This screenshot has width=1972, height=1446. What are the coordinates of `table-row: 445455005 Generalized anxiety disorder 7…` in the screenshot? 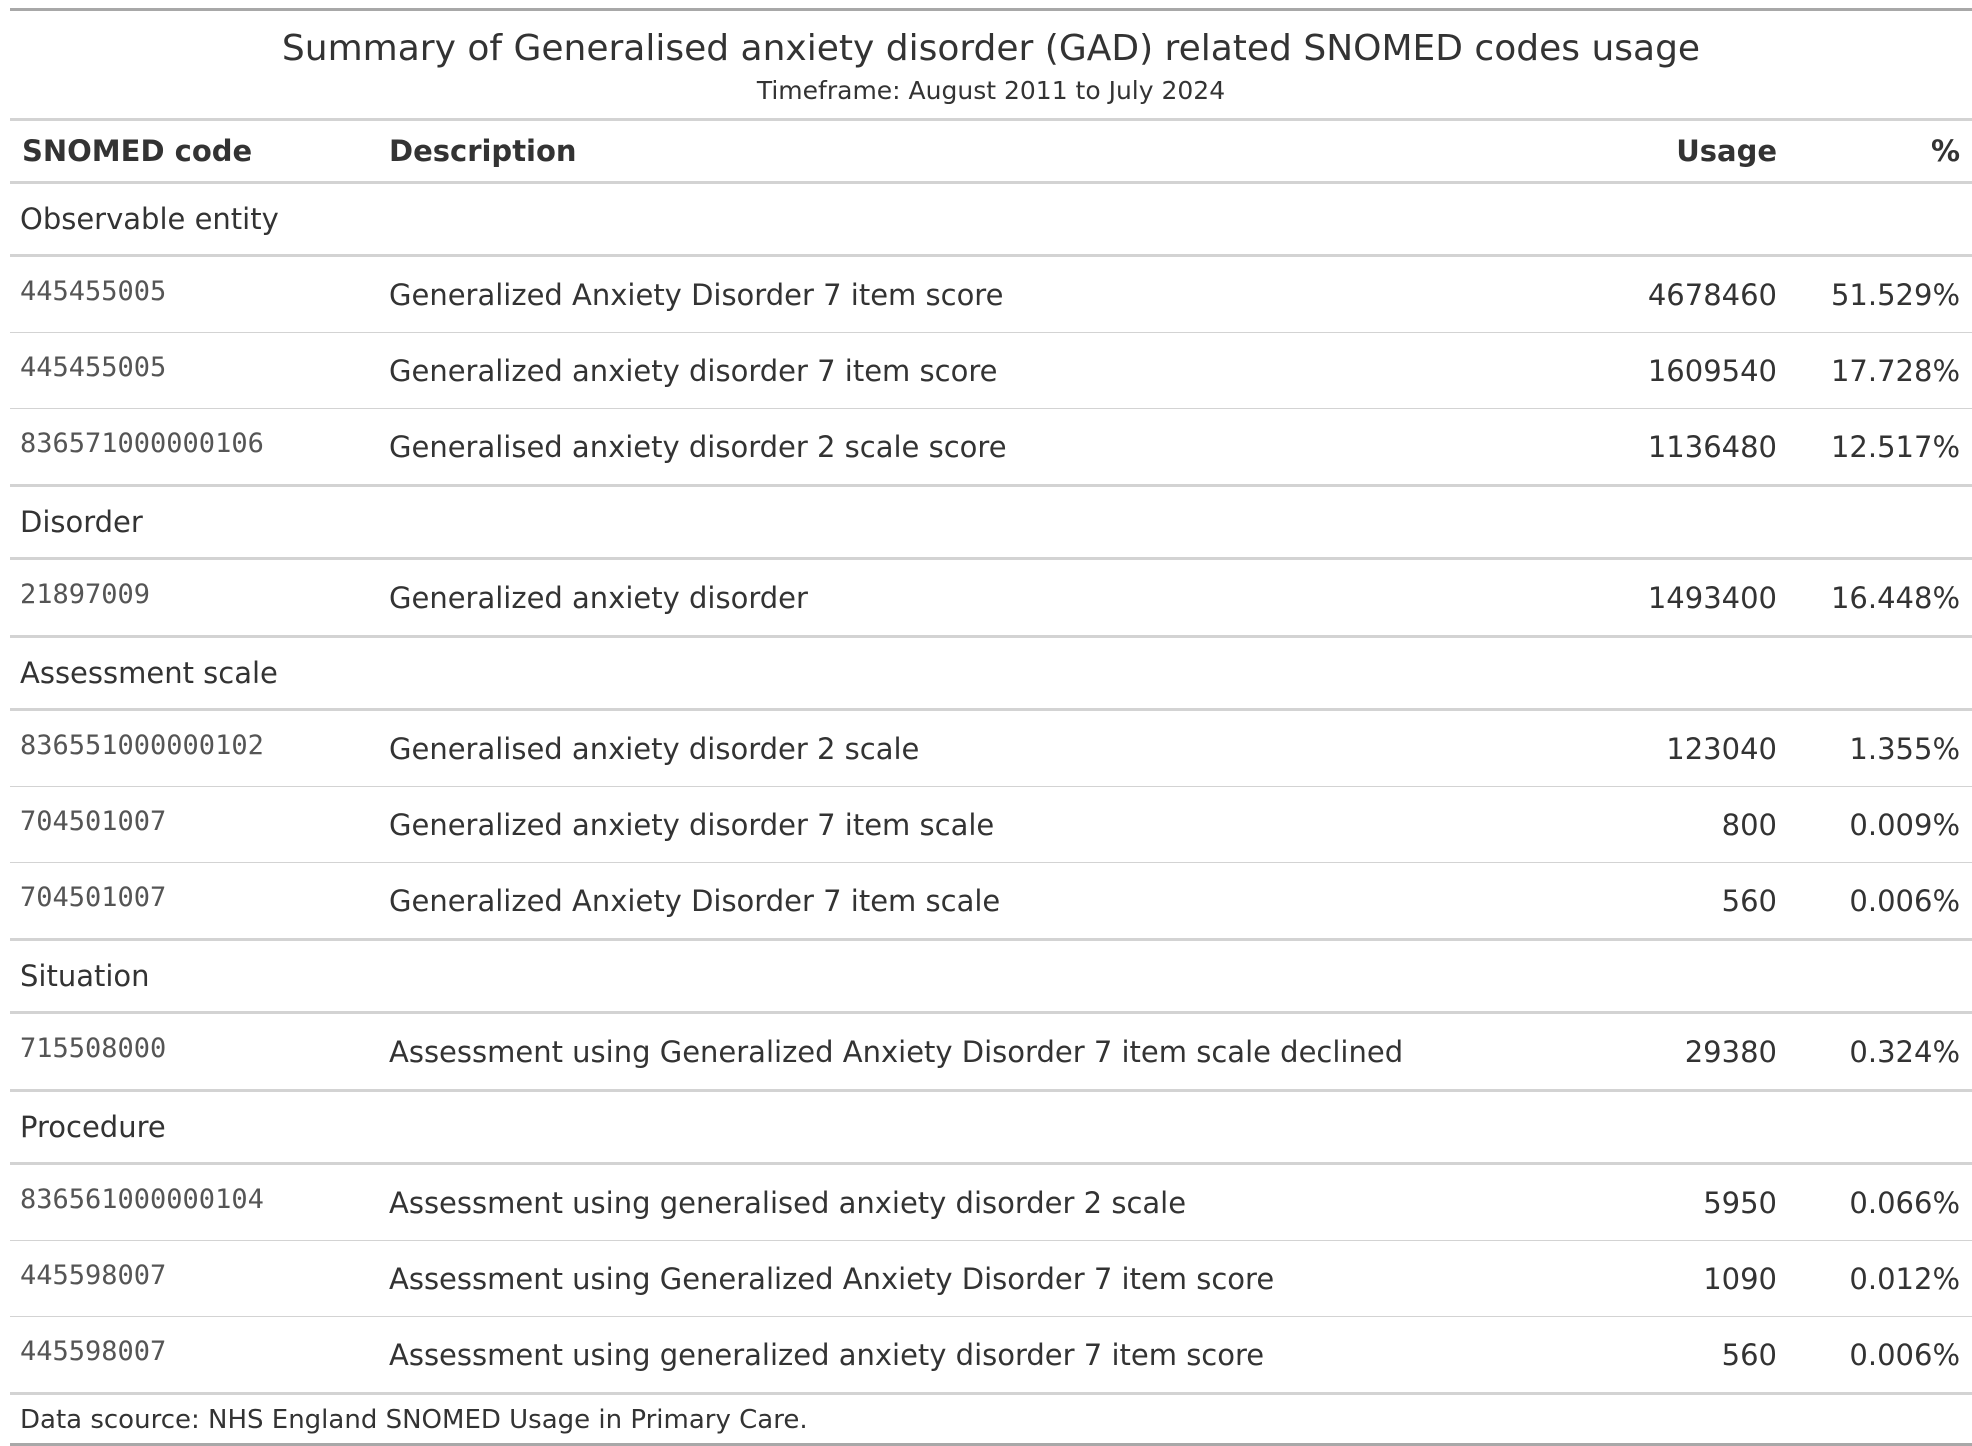 It's located at (991, 370).